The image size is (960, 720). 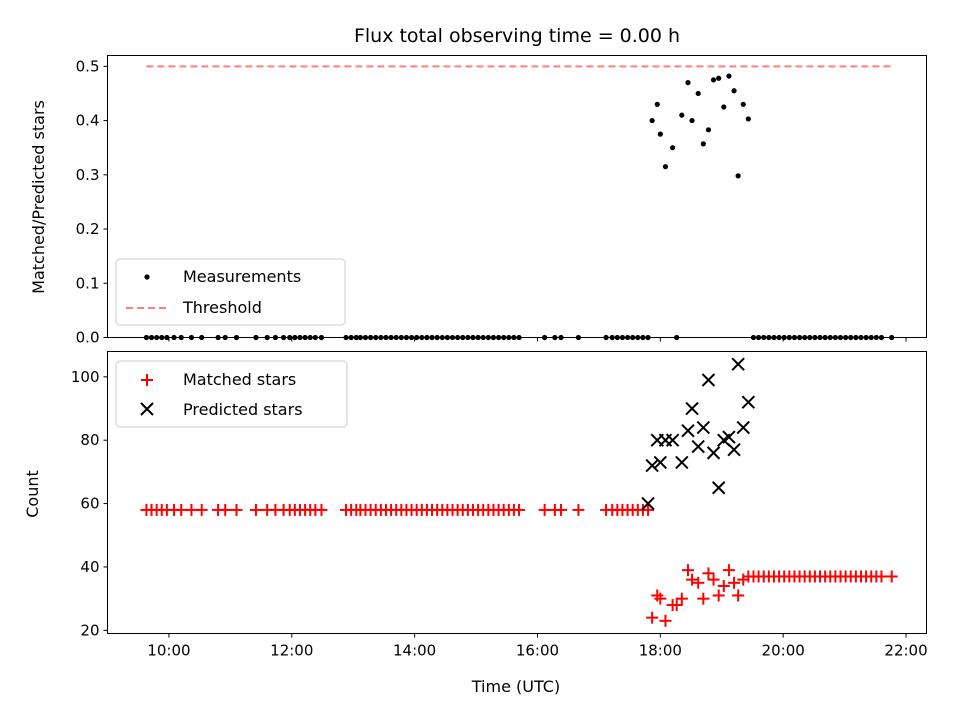 I want to click on x-tick-label: 20:00, so click(x=783, y=651).